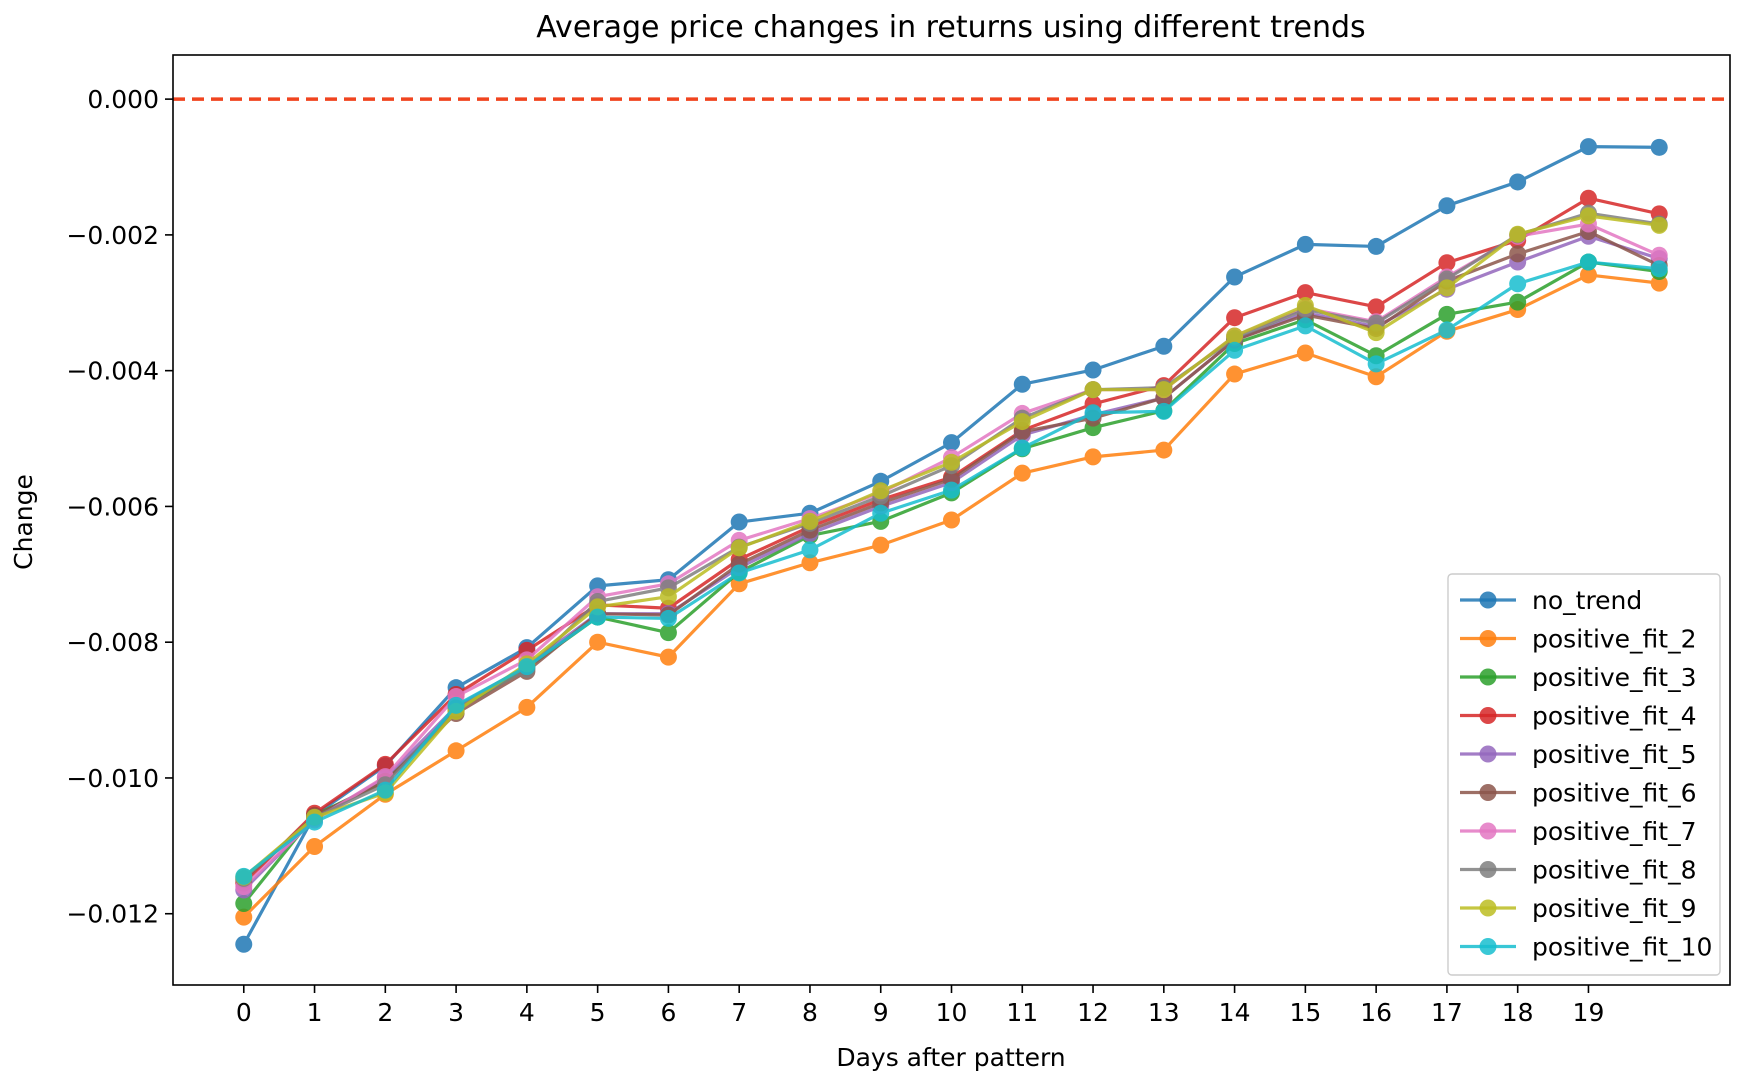 The image size is (1742, 1074). I want to click on x-tick-label: 18, so click(1518, 1012).